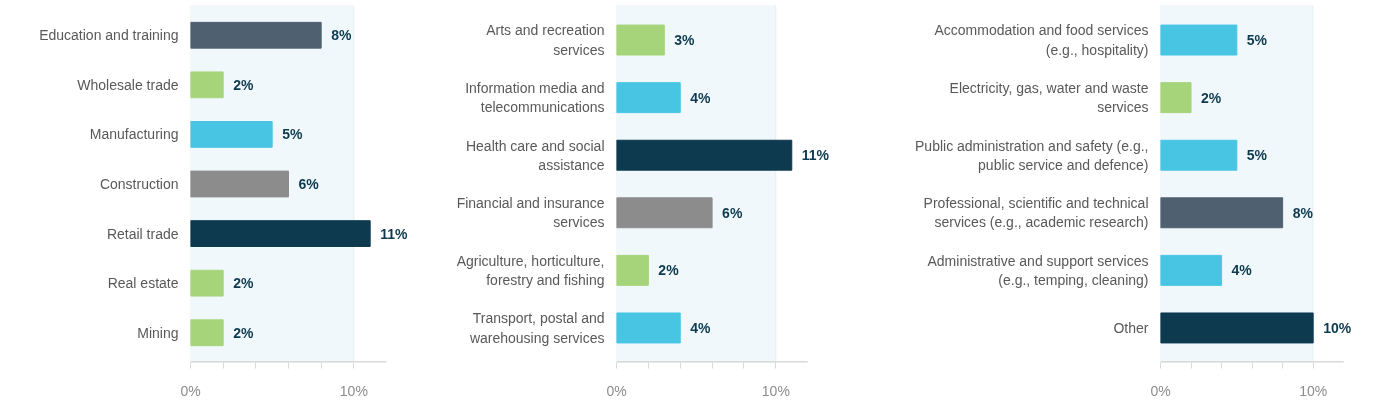 Image resolution: width=1394 pixels, height=401 pixels. I want to click on y-tick-label: Information media and telecommunications, so click(535, 98).